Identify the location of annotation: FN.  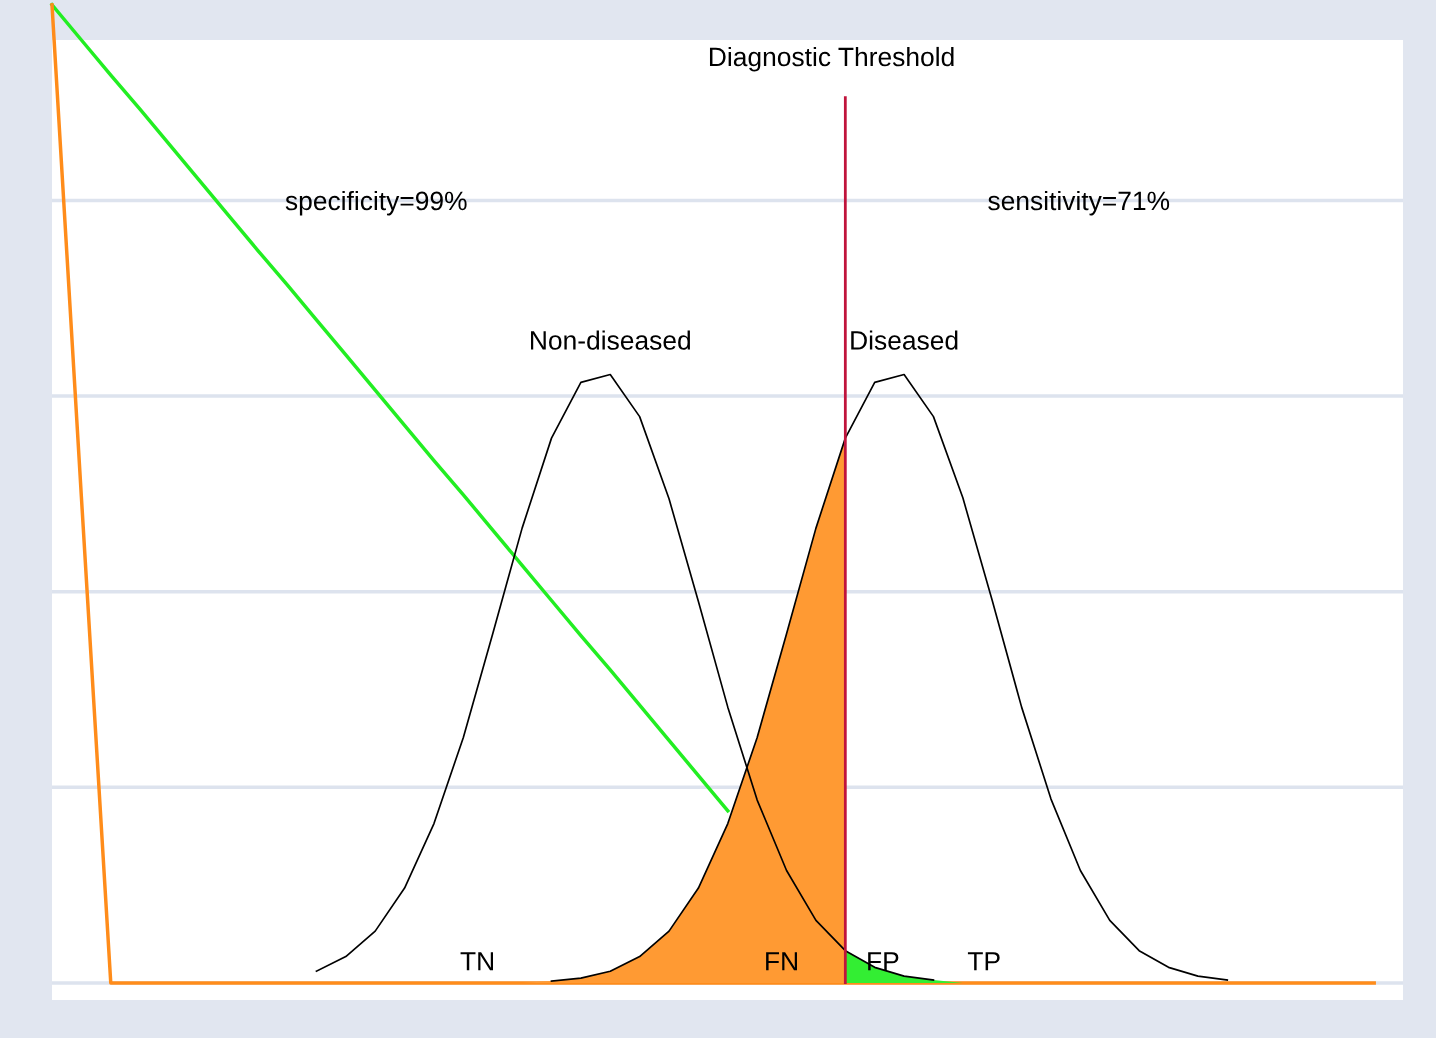
(781, 961).